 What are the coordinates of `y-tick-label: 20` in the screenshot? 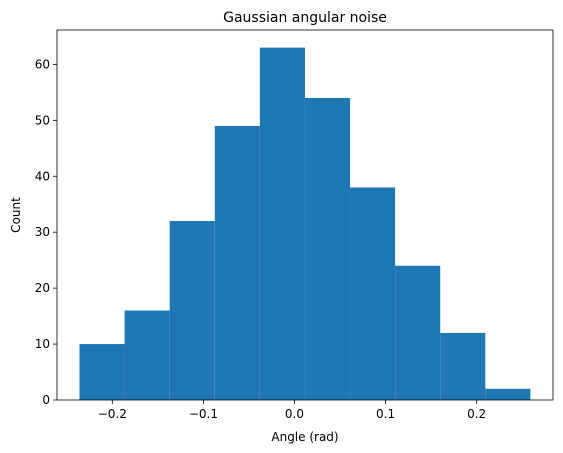 It's located at (42, 288).